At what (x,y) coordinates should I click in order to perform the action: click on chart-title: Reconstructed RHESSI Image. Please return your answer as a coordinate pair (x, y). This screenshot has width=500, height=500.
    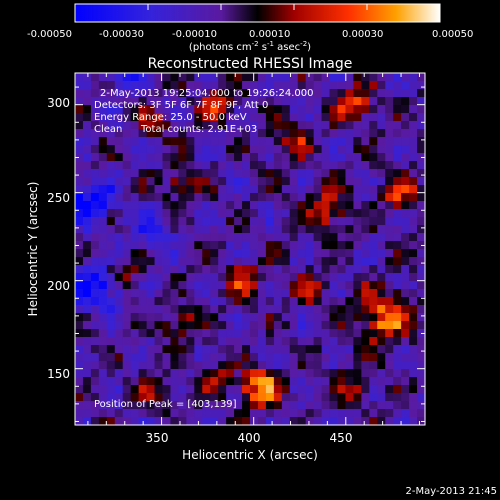
    Looking at the image, I should click on (250, 64).